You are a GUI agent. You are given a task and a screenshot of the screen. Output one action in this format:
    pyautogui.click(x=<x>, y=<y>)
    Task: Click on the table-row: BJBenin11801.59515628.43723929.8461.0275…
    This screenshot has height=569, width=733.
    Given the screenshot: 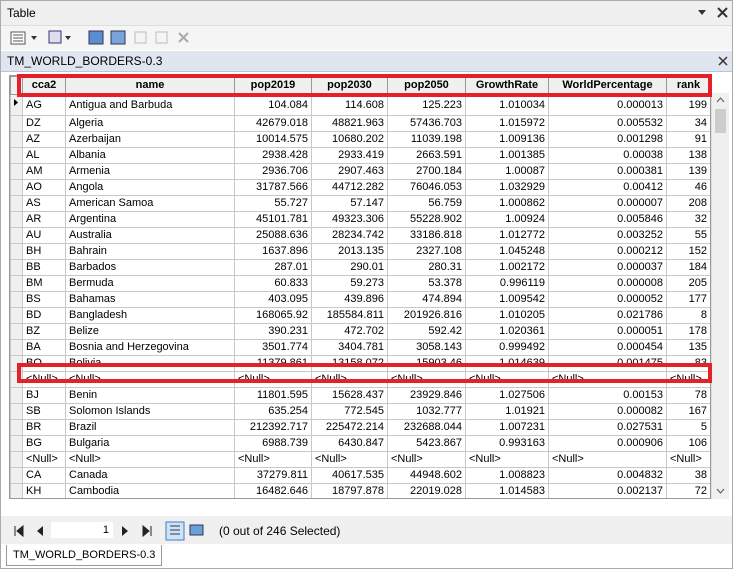 What is the action you would take?
    pyautogui.click(x=361, y=396)
    